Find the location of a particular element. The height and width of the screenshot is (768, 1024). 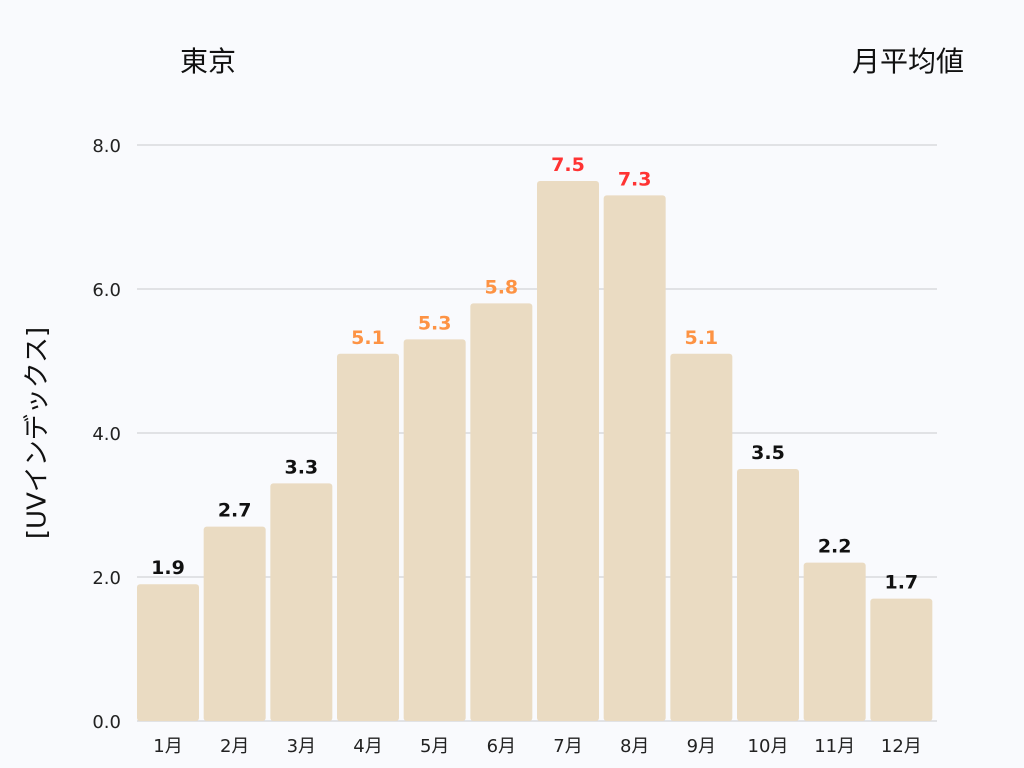

x-tick-label: 3月 is located at coordinates (301, 746).